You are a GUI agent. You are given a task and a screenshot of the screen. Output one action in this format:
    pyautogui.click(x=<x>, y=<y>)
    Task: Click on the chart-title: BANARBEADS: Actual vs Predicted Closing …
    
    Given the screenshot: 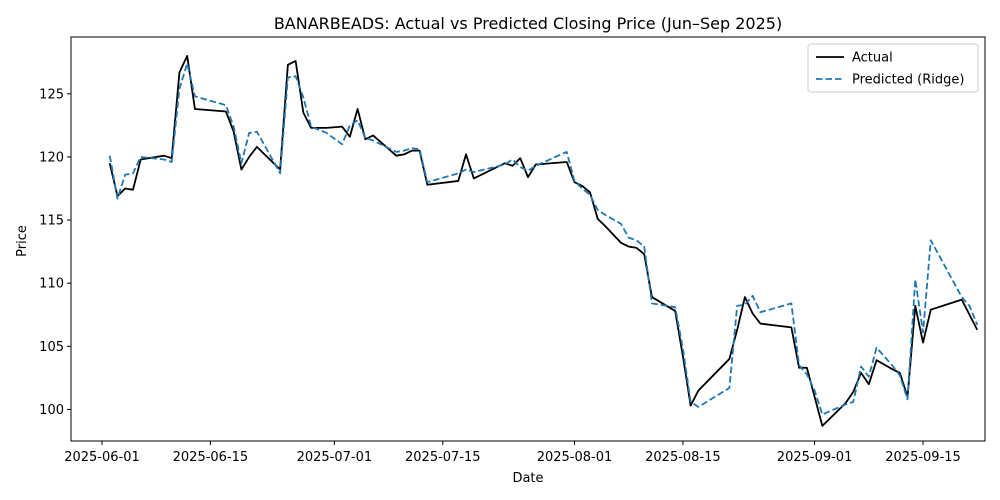 What is the action you would take?
    pyautogui.click(x=528, y=23)
    